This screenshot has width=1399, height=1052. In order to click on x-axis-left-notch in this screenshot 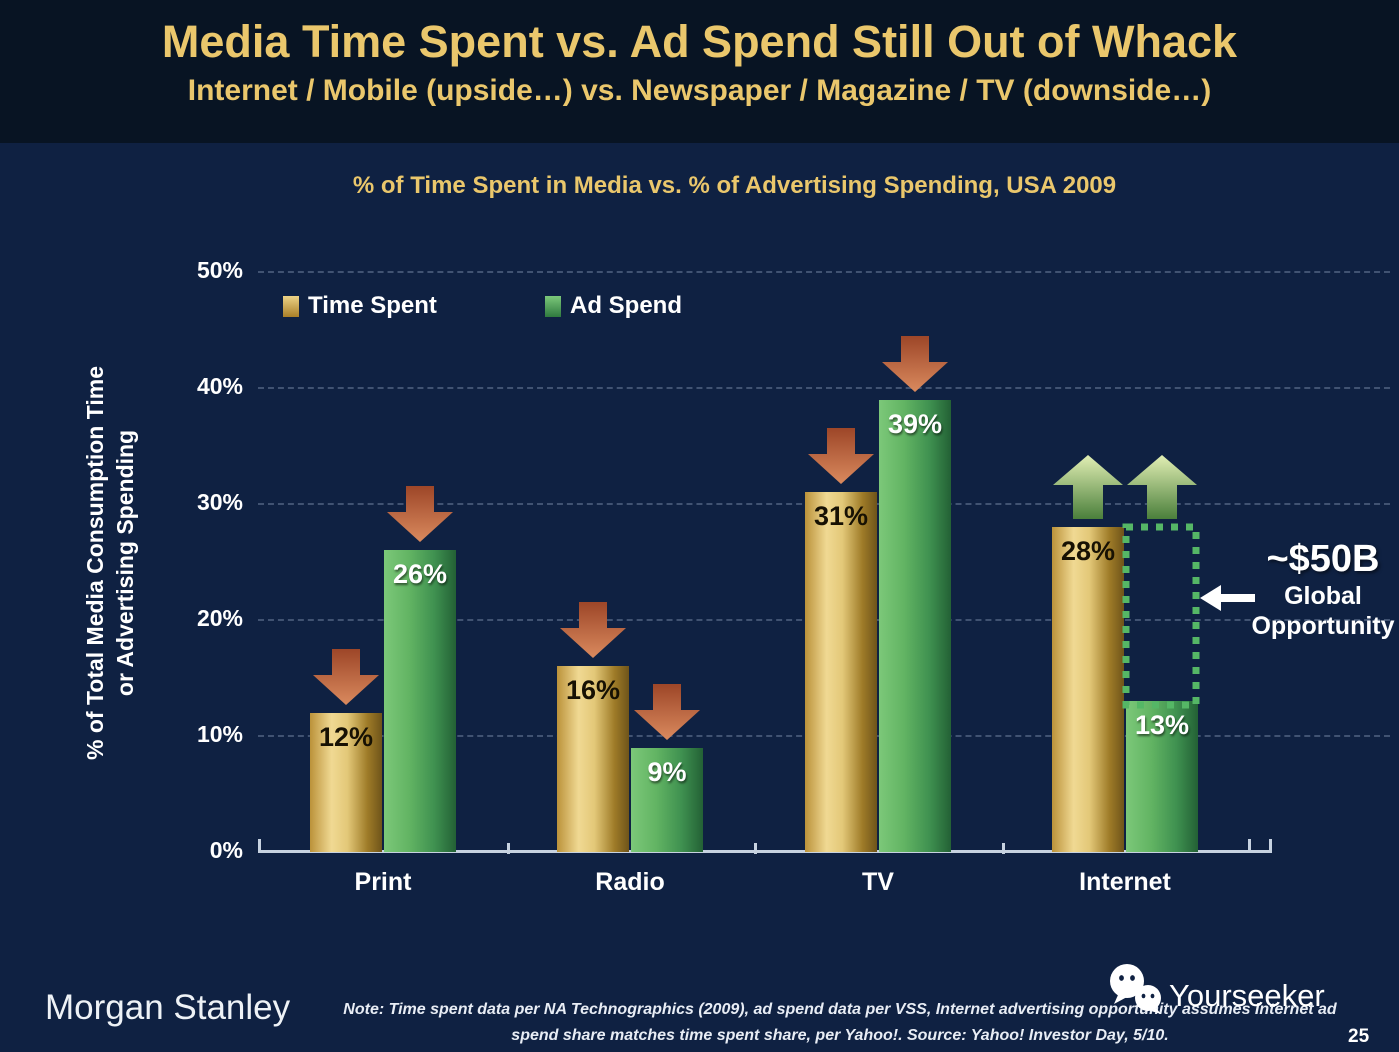, I will do `click(259, 846)`.